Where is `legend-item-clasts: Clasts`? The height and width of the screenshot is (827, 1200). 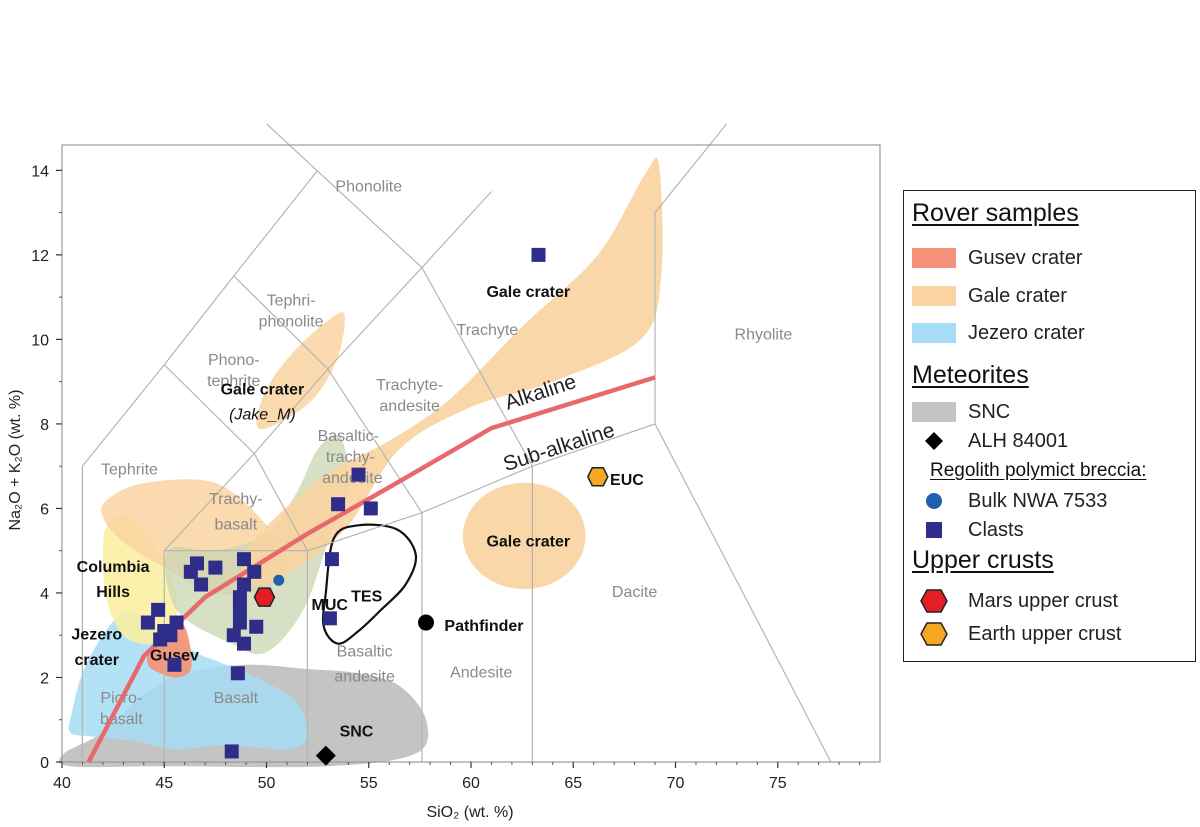 legend-item-clasts: Clasts is located at coordinates (968, 530).